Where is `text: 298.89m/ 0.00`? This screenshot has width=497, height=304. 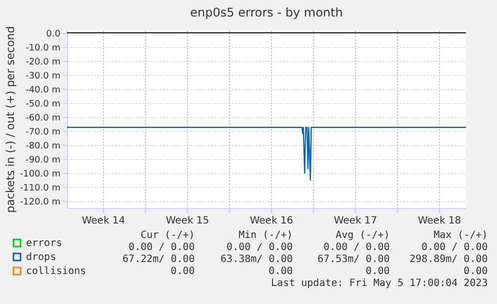
text: 298.89m/ 0.00 is located at coordinates (449, 259).